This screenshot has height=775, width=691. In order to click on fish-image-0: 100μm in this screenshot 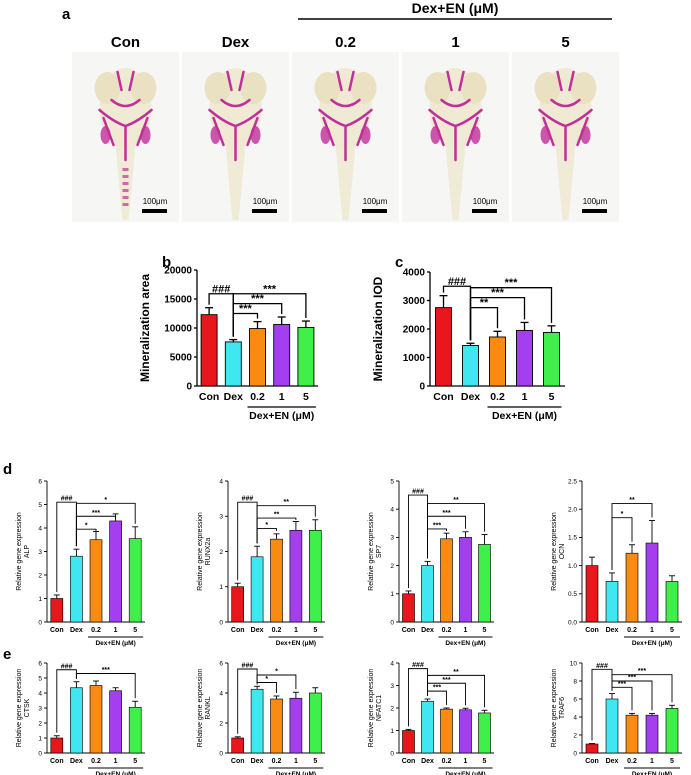, I will do `click(125, 137)`.